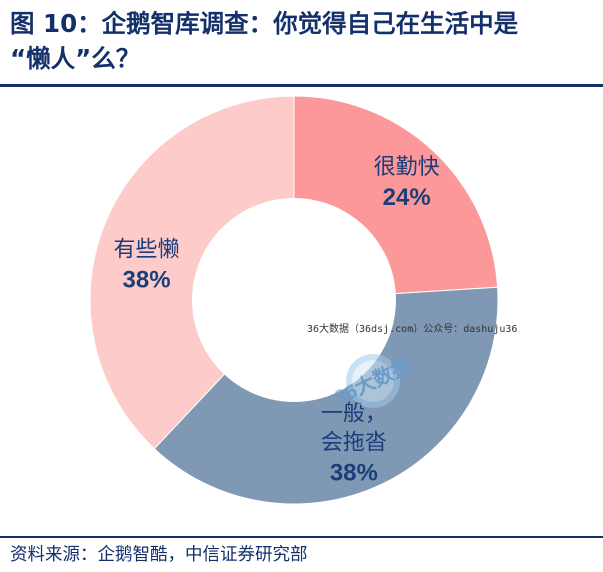 This screenshot has height=572, width=603. I want to click on watermark-text: 36大数据（36dsj.com）公众号：dashuju36, so click(412, 328).